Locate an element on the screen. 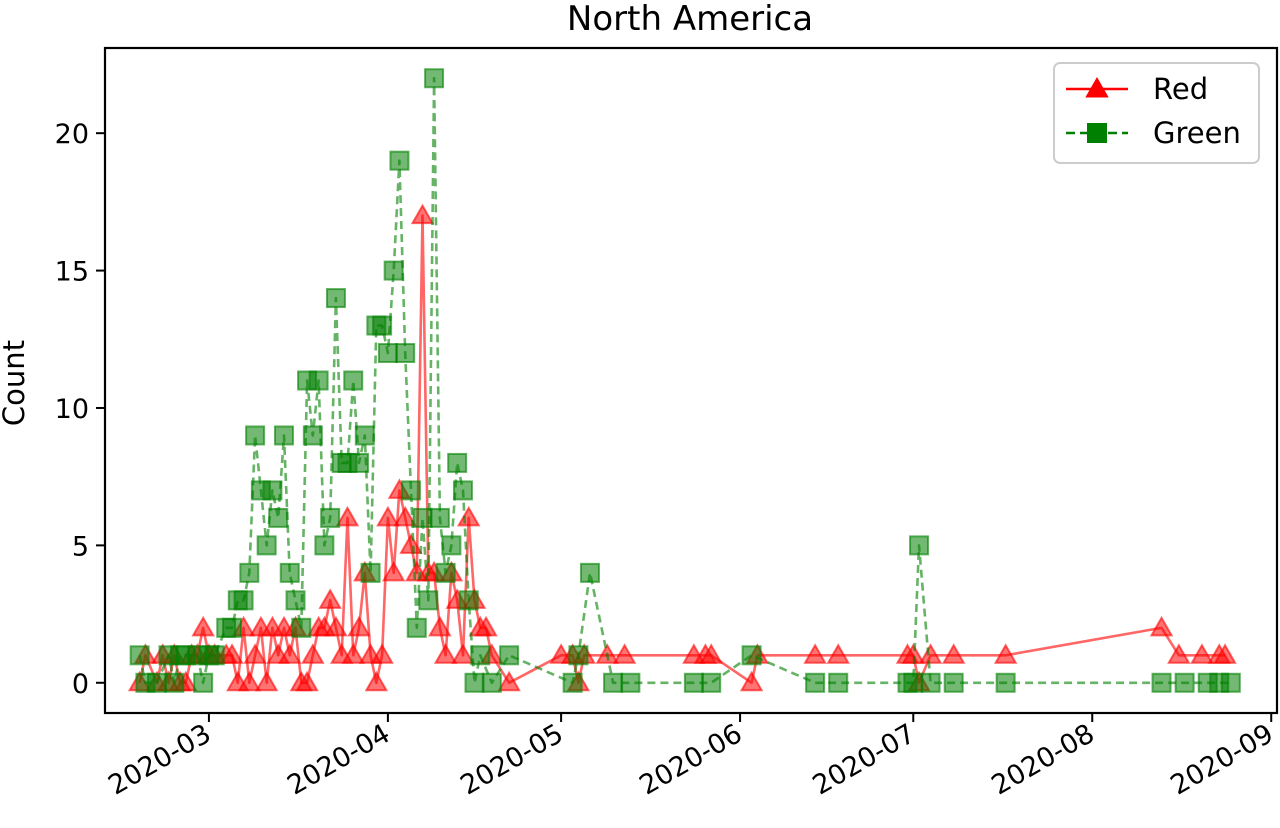 Image resolution: width=1280 pixels, height=828 pixels. legend-label-red: Red is located at coordinates (1180, 89).